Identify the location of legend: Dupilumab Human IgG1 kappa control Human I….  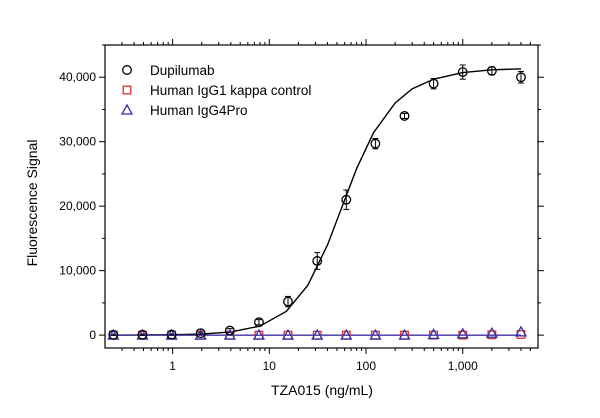
(215, 90).